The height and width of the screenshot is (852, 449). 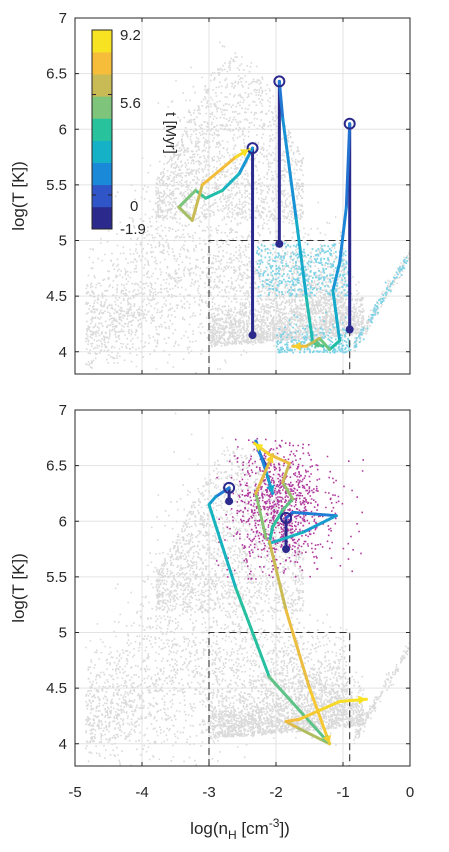 I want to click on colorbar-tick-label: 5.6, so click(x=130, y=103).